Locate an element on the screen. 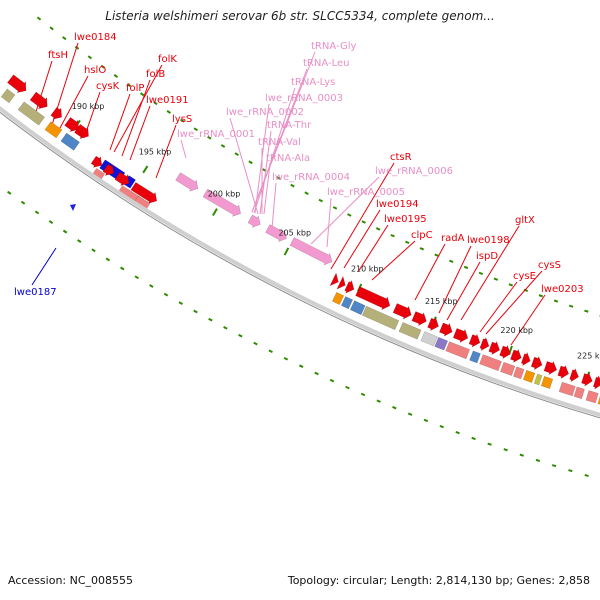  gene-label: lysS is located at coordinates (182, 119).